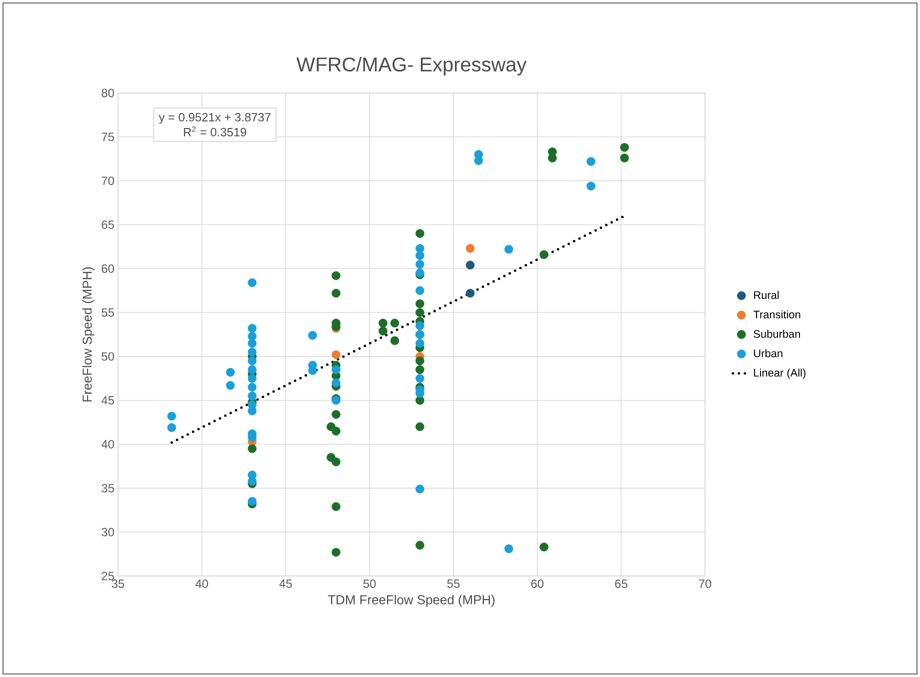 The image size is (920, 677). I want to click on y-tick-label: 45, so click(107, 400).